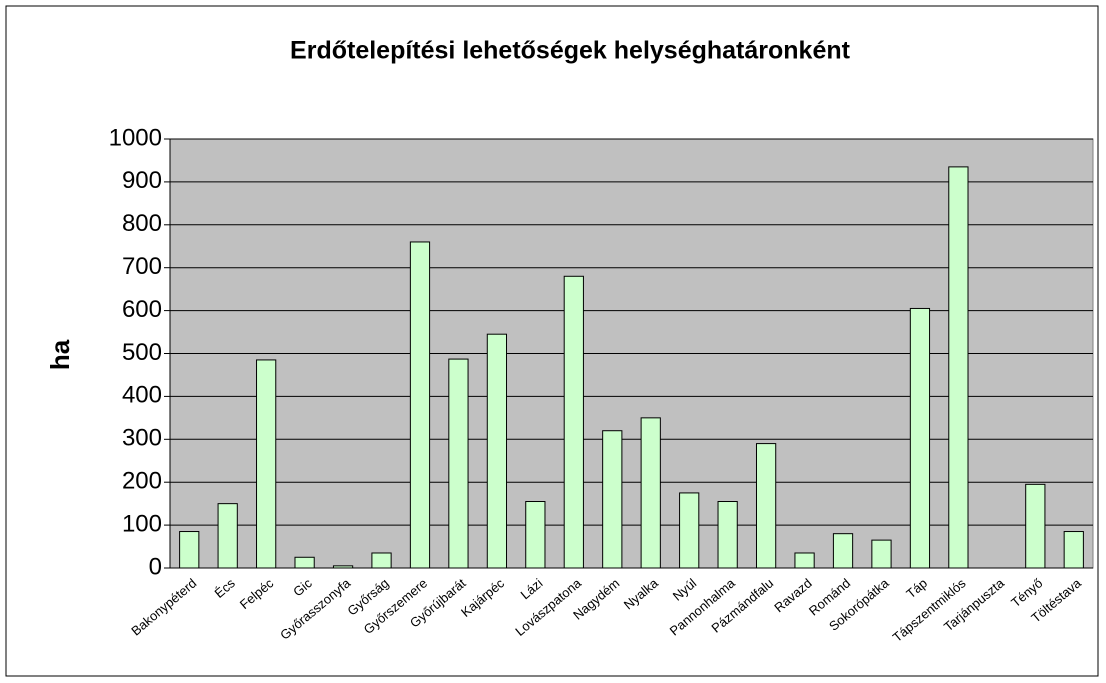  What do you see at coordinates (142, 266) in the screenshot?
I see `y-tick-label: 700` at bounding box center [142, 266].